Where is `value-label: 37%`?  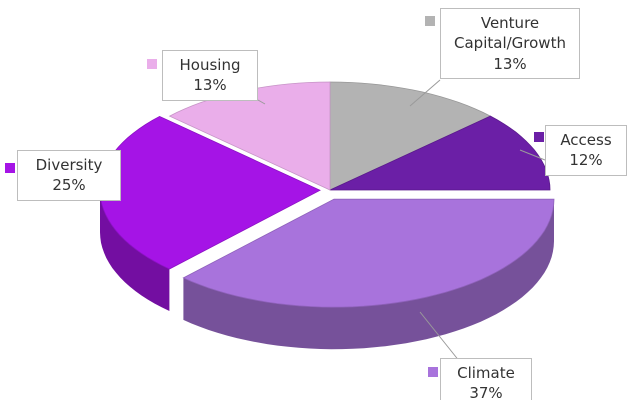 value-label: 37% is located at coordinates (486, 392).